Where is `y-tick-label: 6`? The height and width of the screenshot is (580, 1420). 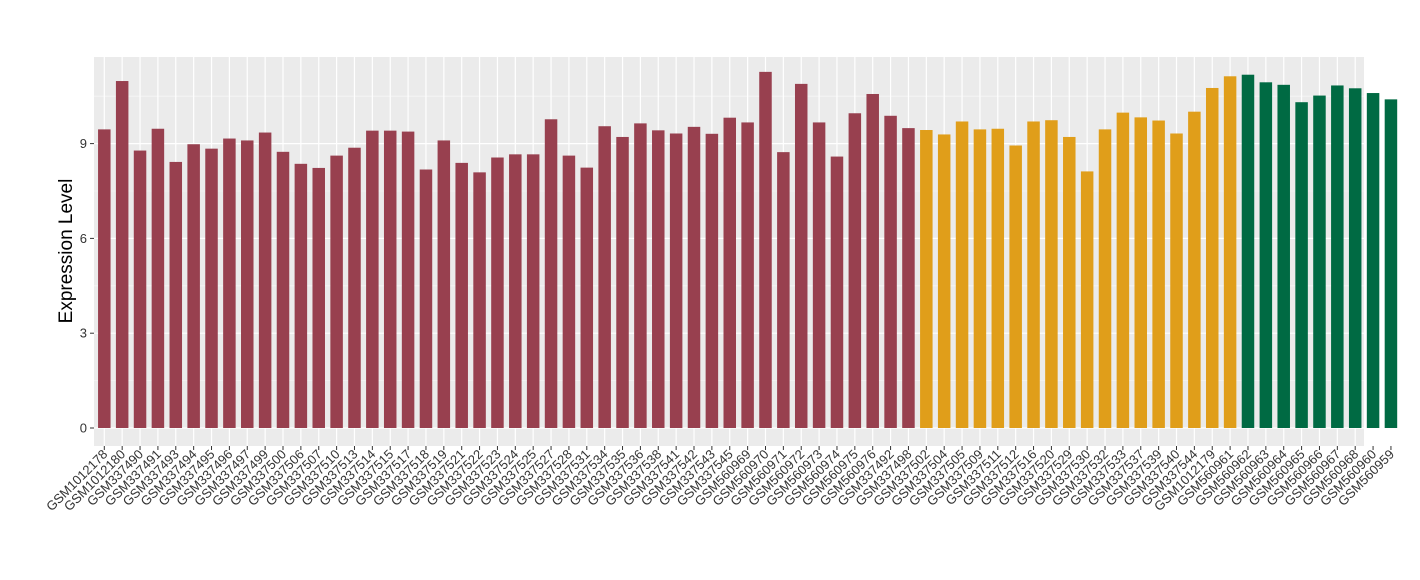
y-tick-label: 6 is located at coordinates (83, 238).